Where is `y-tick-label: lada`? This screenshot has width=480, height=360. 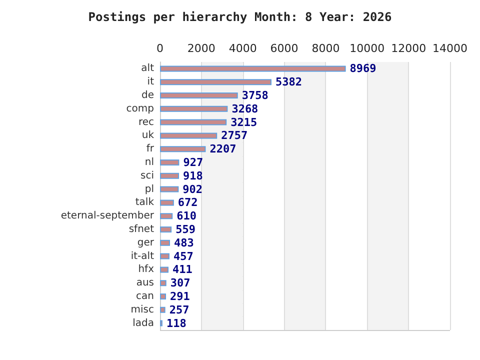
y-tick-label: lada is located at coordinates (143, 323).